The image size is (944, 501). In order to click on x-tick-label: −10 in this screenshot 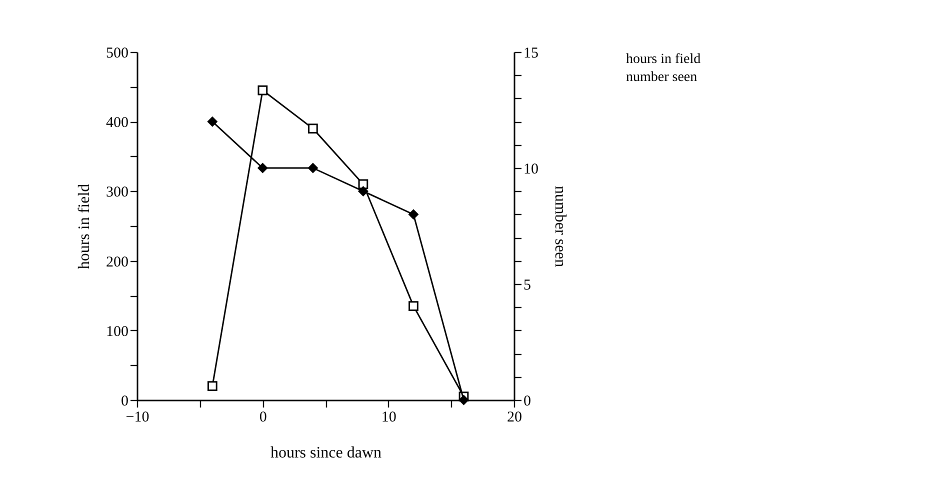, I will do `click(138, 418)`.